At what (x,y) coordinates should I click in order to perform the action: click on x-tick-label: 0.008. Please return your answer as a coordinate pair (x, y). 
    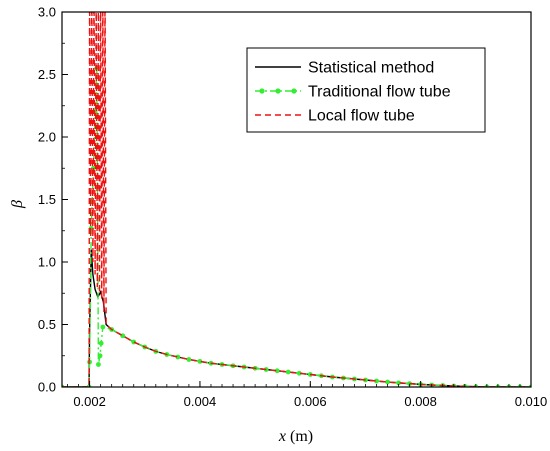
    Looking at the image, I should click on (420, 401).